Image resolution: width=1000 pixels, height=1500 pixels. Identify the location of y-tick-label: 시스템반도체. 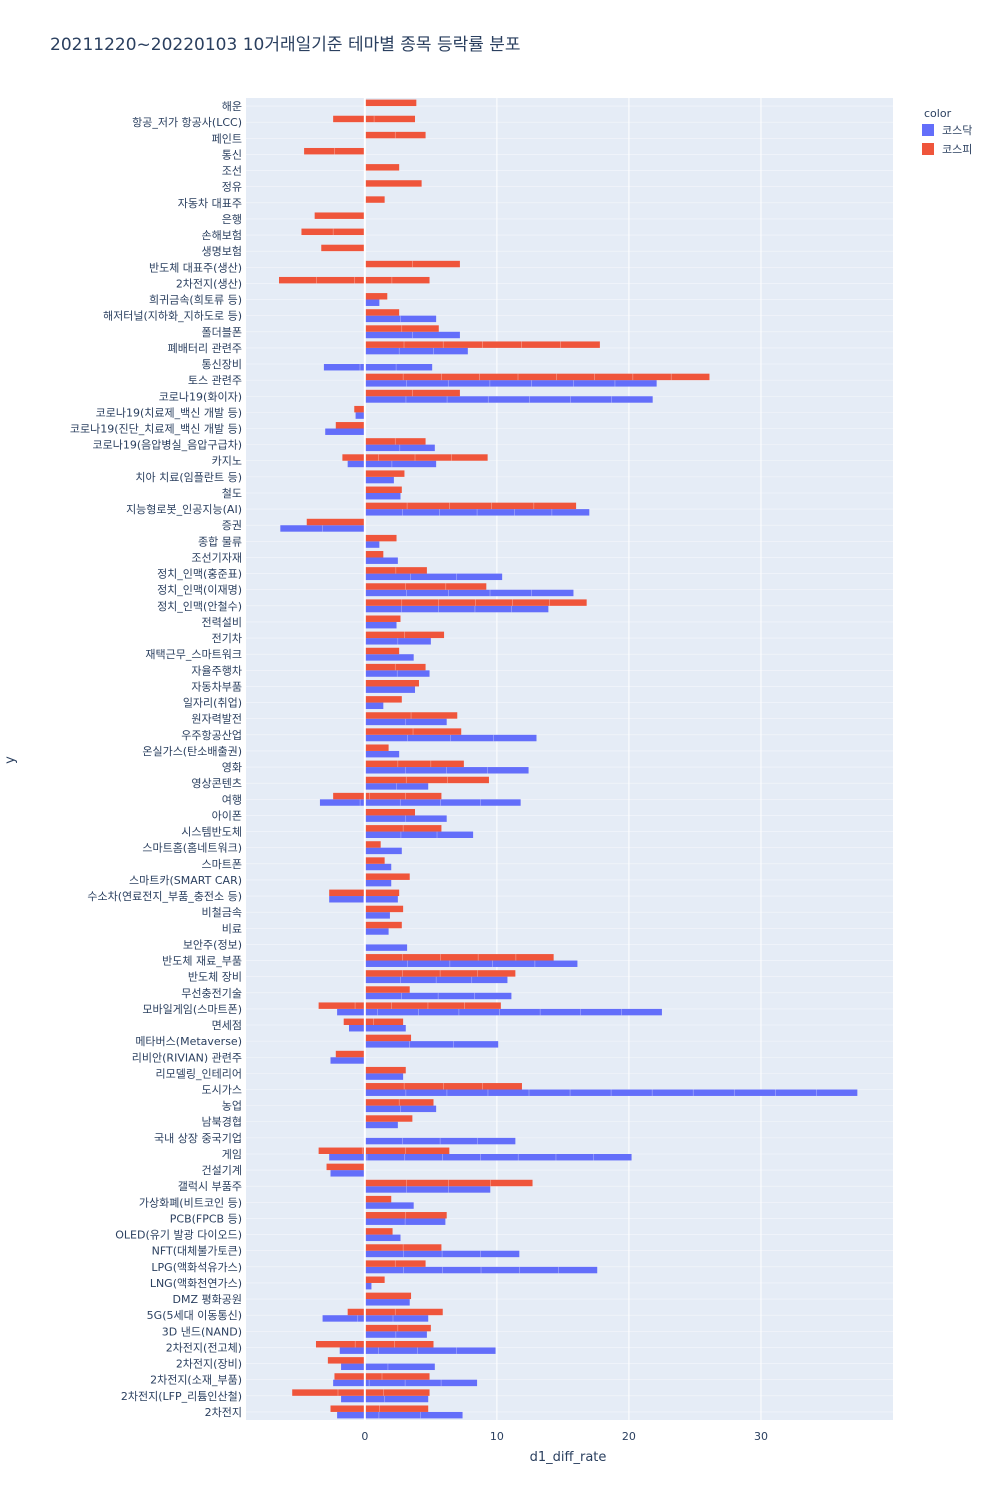
(211, 832).